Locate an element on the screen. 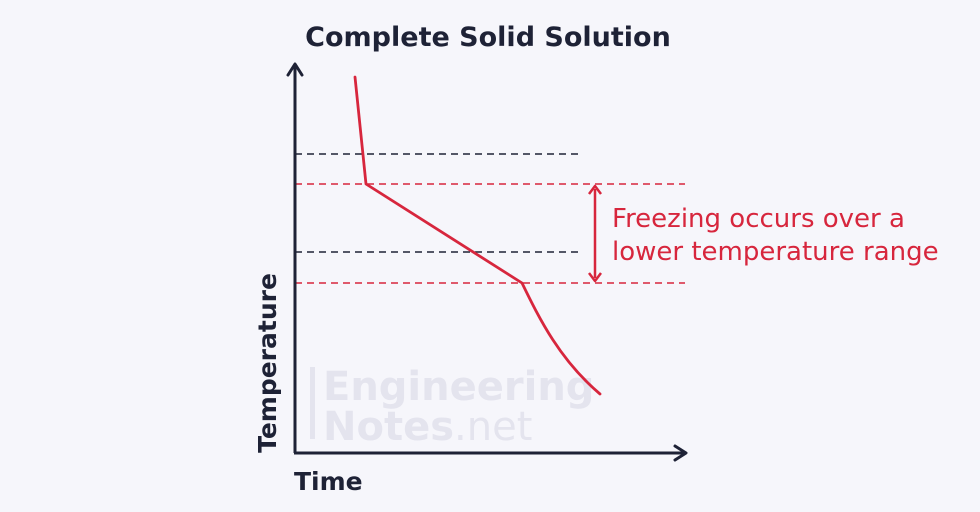 The height and width of the screenshot is (512, 980). freezing-range-arrow is located at coordinates (595, 233).